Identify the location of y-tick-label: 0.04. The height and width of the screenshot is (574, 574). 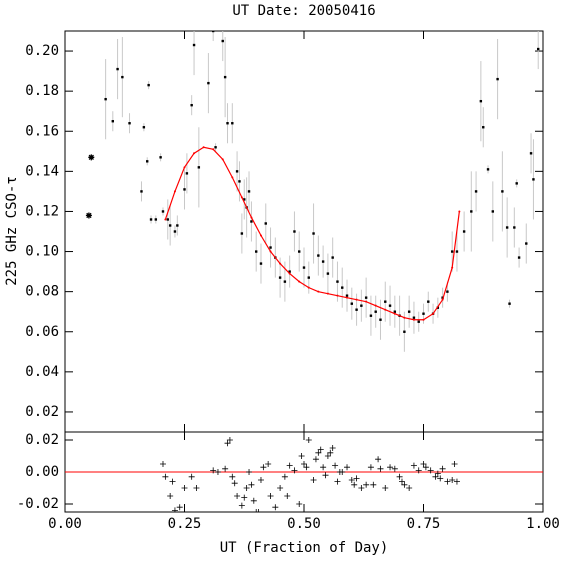
(42, 372).